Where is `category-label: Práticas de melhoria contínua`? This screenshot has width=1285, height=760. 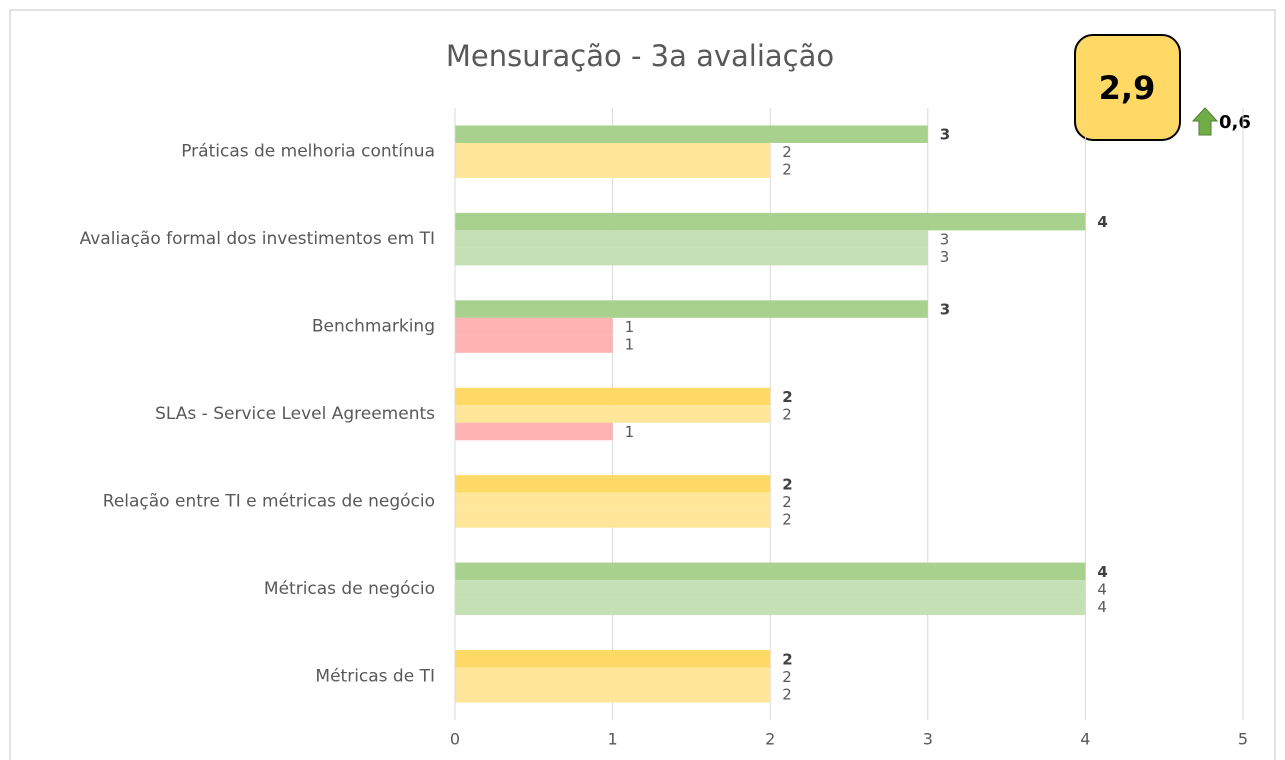 category-label: Práticas de melhoria contínua is located at coordinates (308, 152).